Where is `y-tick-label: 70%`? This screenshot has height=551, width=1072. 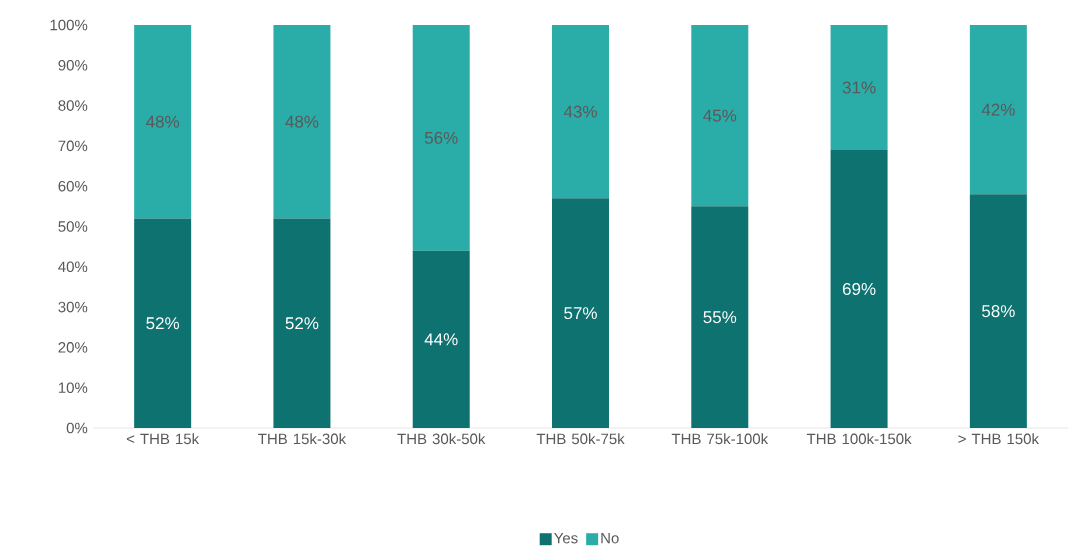
y-tick-label: 70% is located at coordinates (73, 146).